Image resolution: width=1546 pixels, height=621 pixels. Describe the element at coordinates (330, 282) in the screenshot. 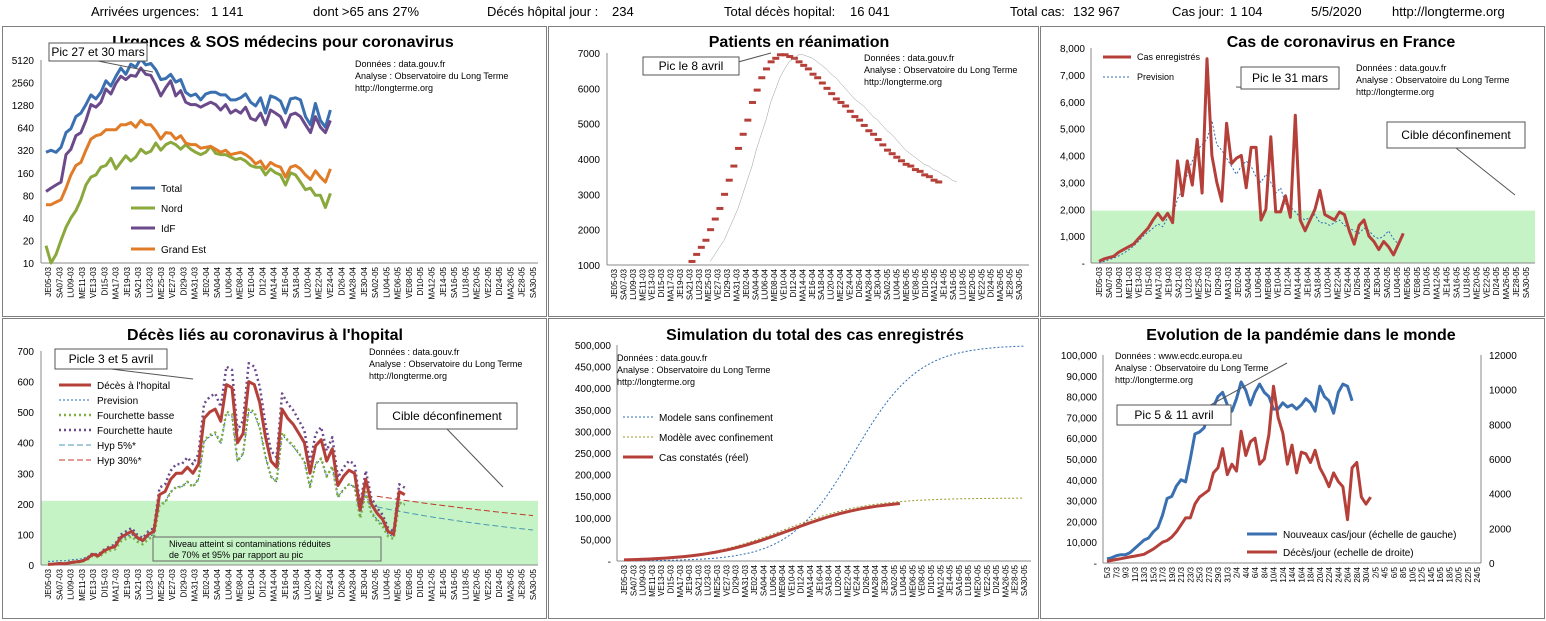

I see `x-tick-urgences: VE24-04` at that location.